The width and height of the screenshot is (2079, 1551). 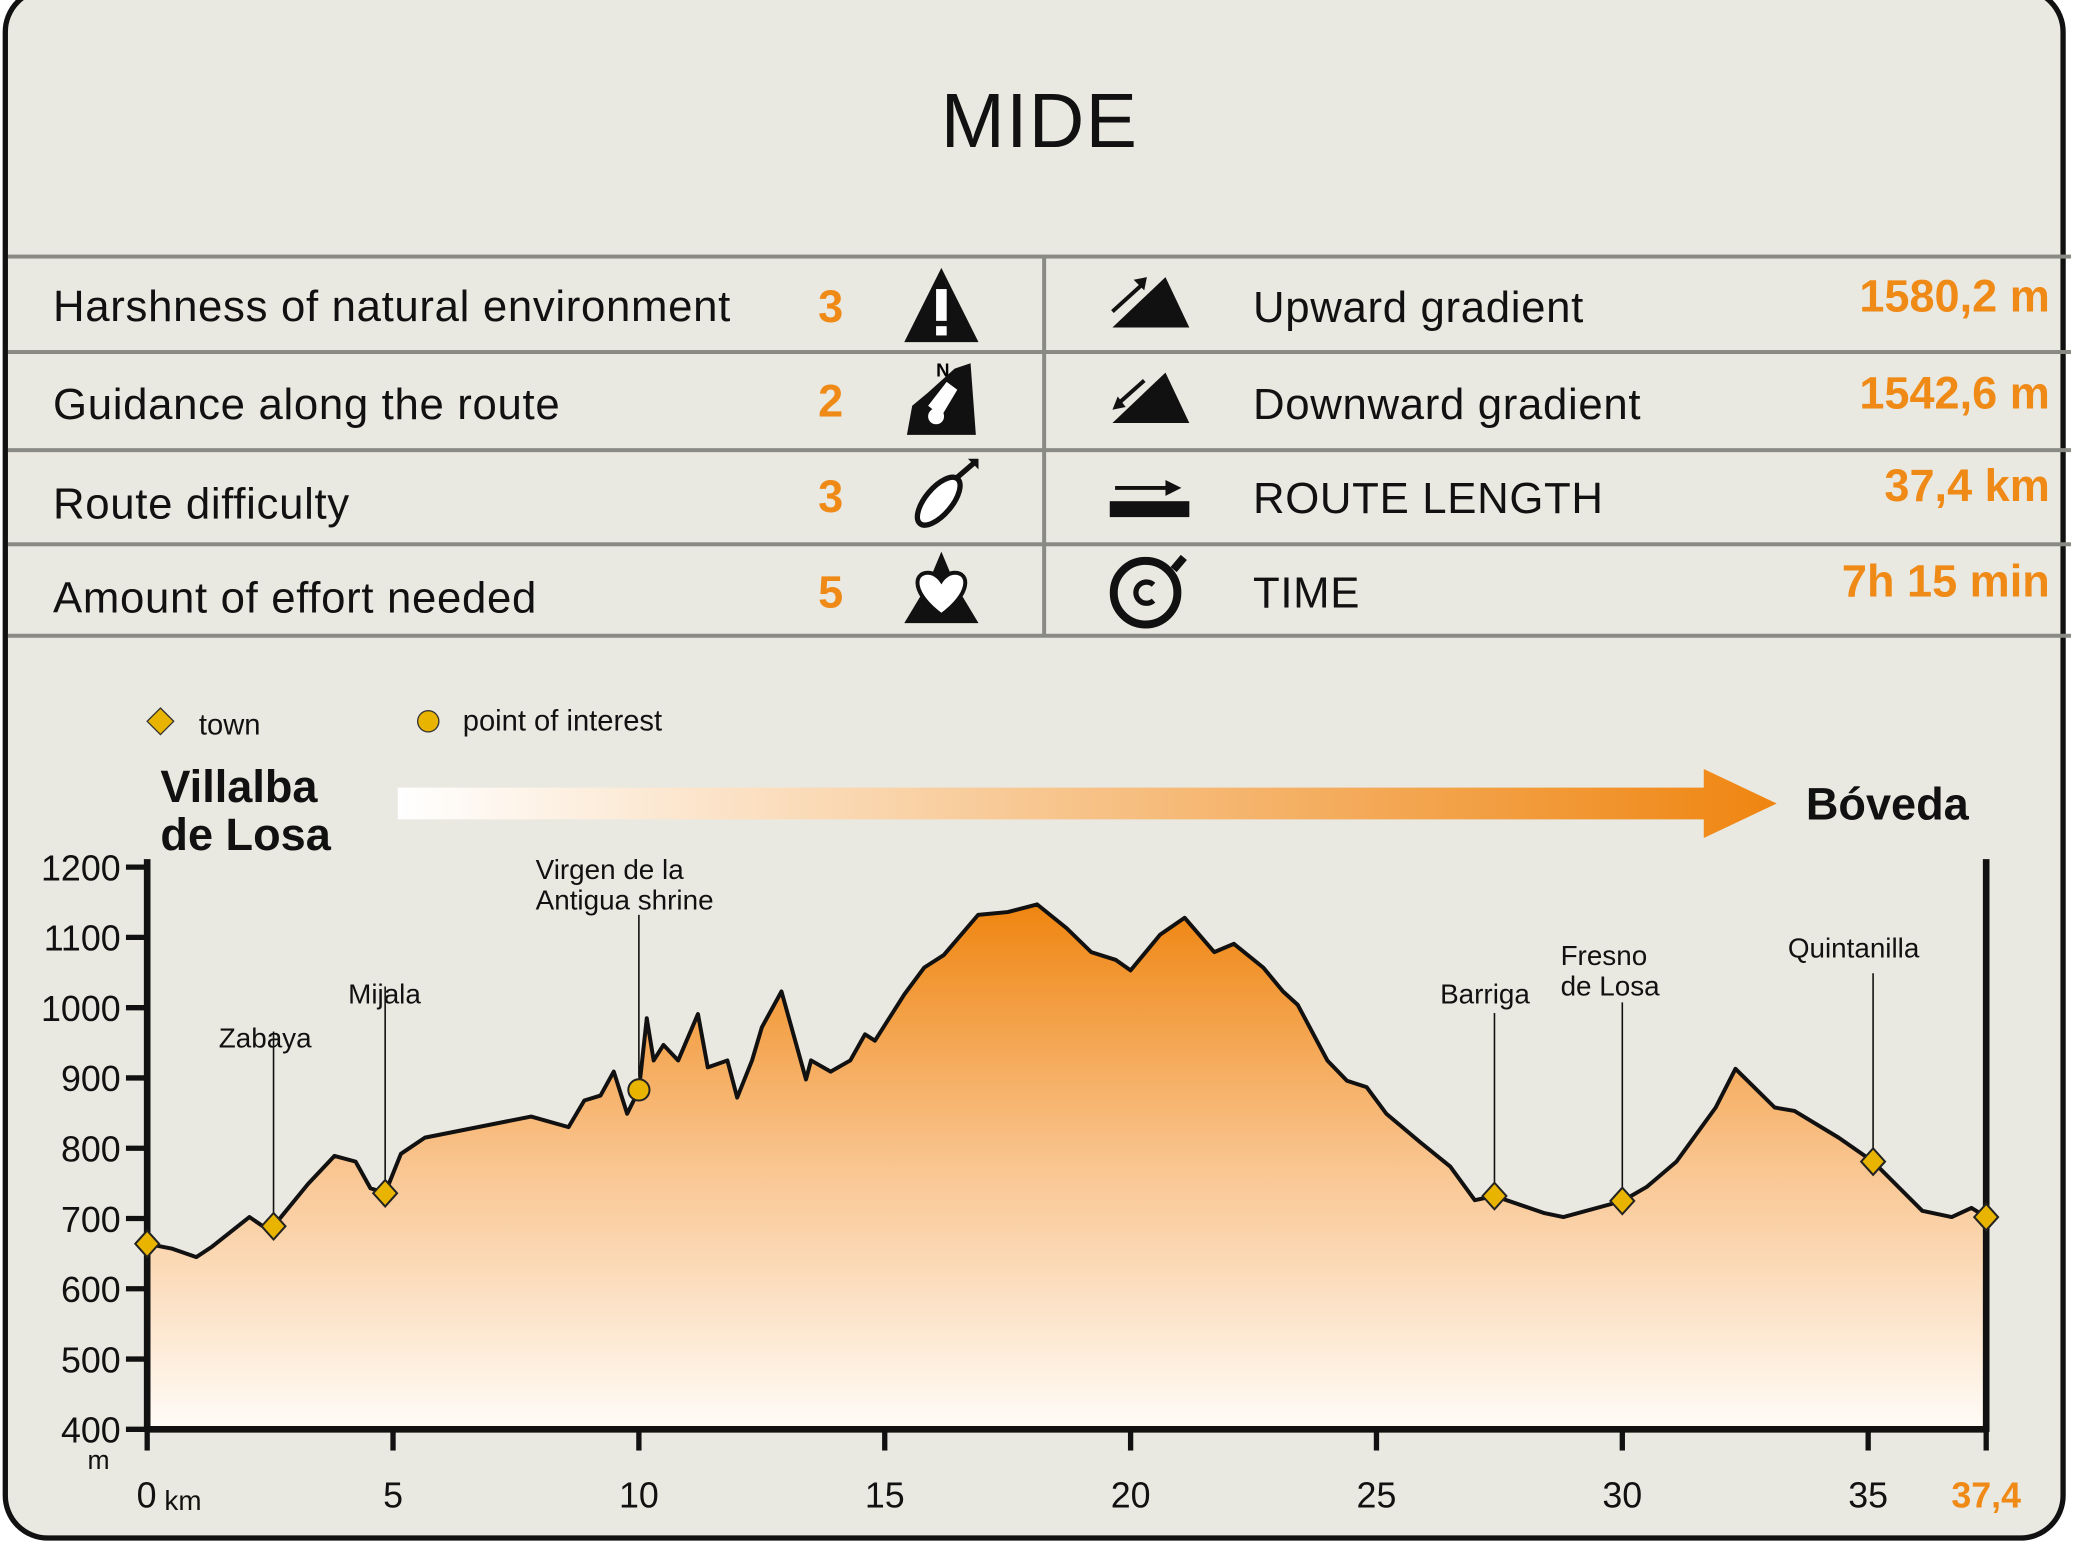 What do you see at coordinates (1967, 486) in the screenshot?
I see `stat-value: 37,4 km` at bounding box center [1967, 486].